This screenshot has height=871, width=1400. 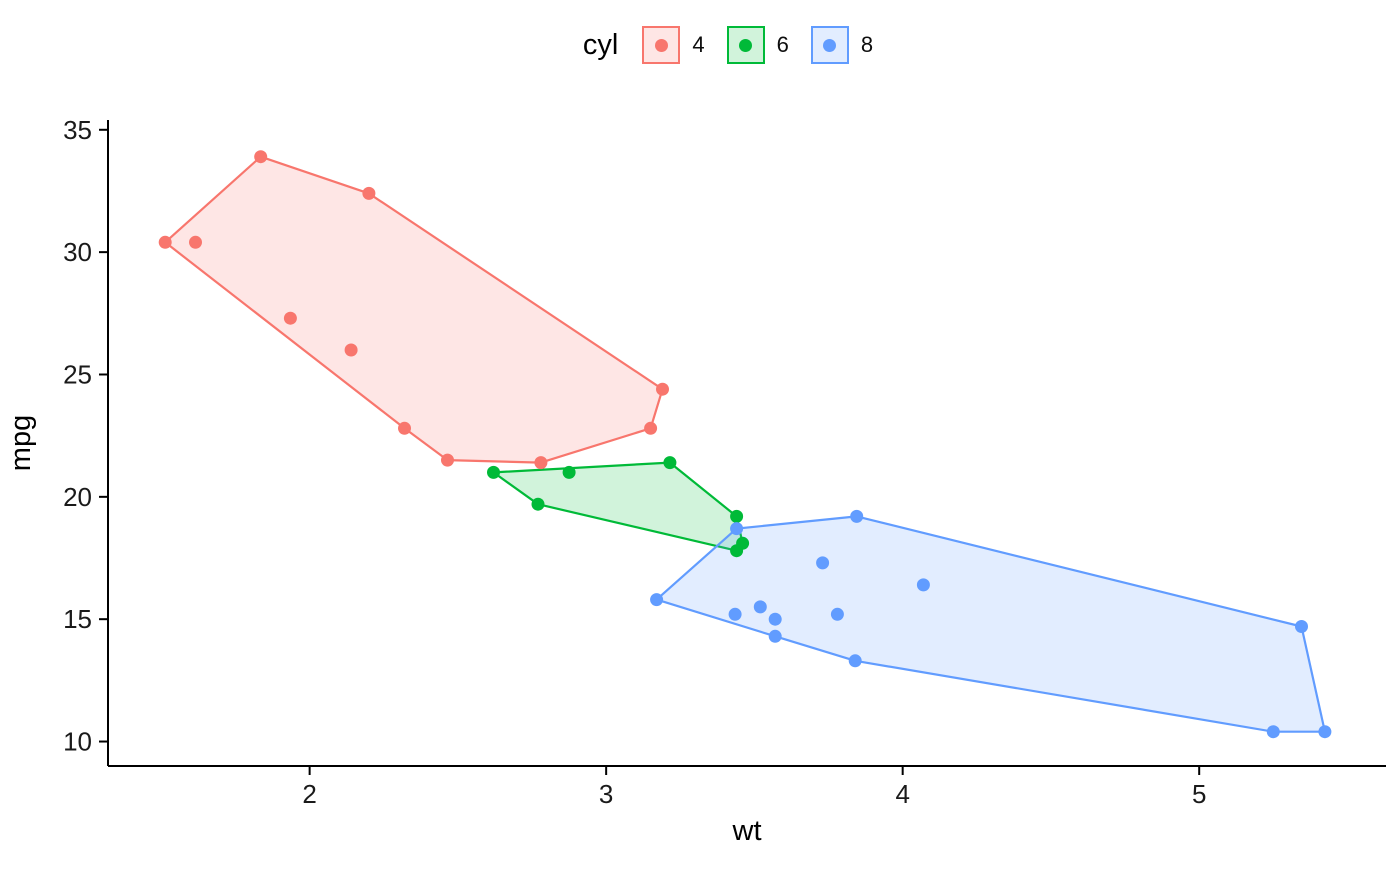 I want to click on x-axis-title: wt, so click(x=747, y=831).